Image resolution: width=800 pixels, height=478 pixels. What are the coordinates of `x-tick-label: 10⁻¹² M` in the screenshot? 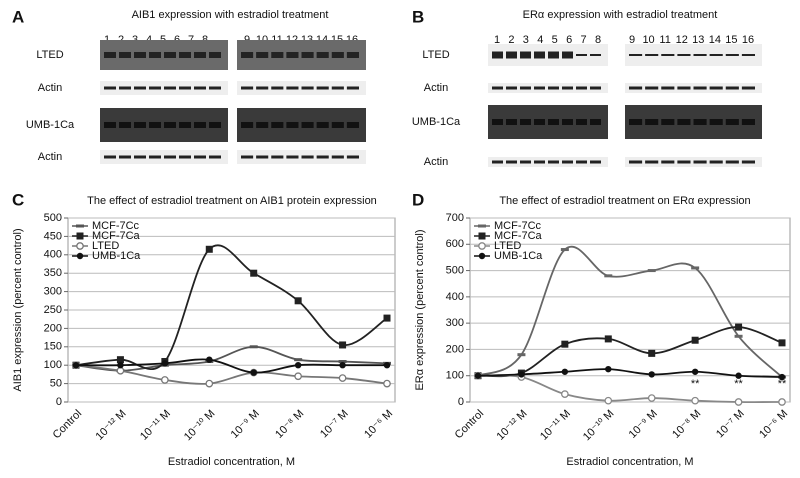 It's located at (512, 425).